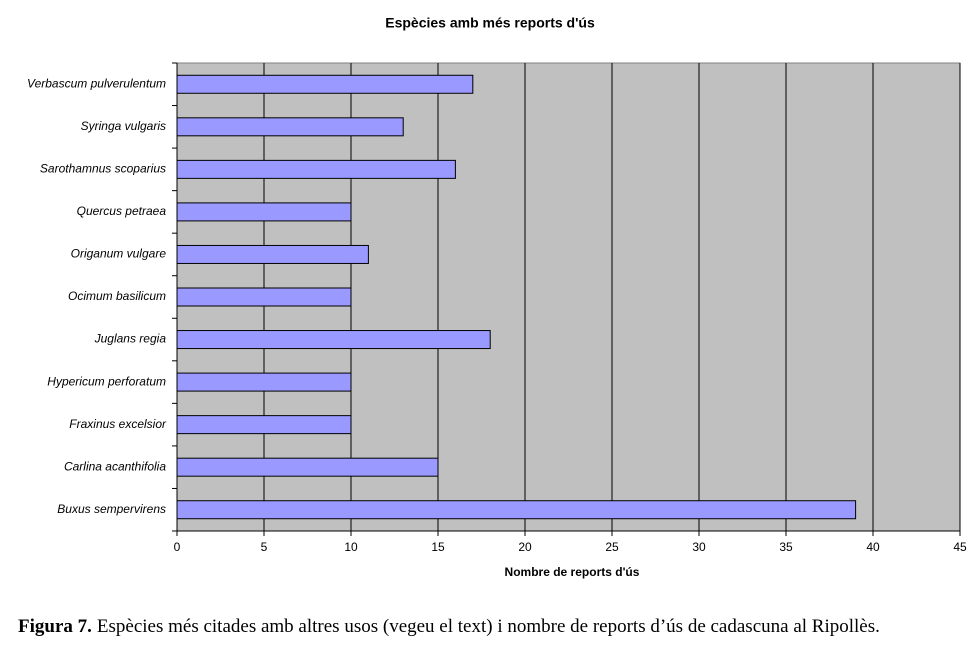 The width and height of the screenshot is (979, 652). Describe the element at coordinates (438, 547) in the screenshot. I see `x-tick-label: 15` at that location.